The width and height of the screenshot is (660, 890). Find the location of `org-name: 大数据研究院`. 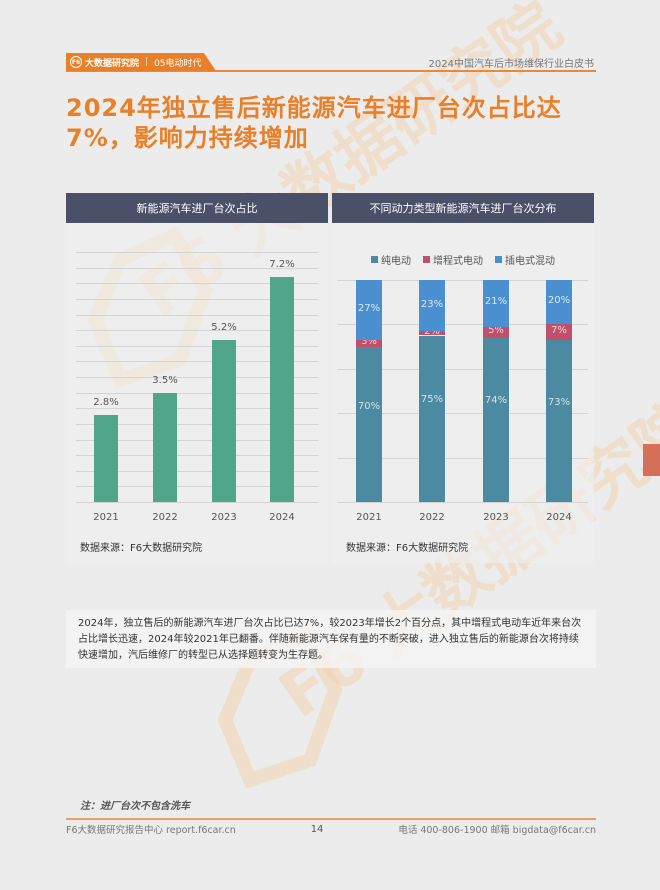

org-name: 大数据研究院 is located at coordinates (112, 63).